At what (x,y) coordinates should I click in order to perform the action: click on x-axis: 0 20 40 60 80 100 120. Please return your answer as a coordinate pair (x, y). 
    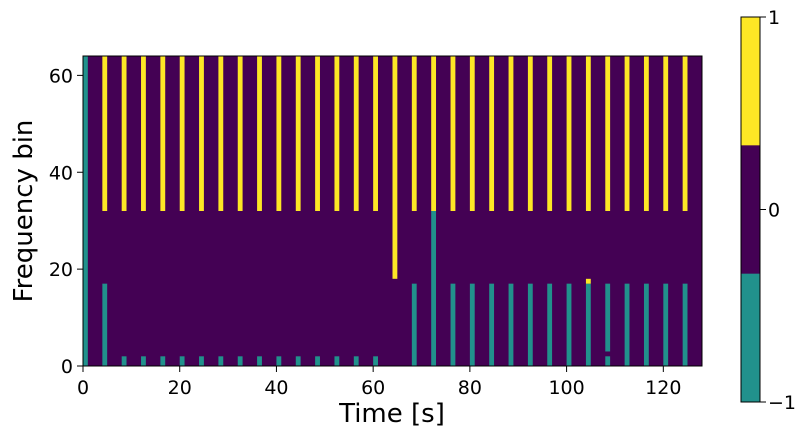
    Looking at the image, I should click on (379, 382).